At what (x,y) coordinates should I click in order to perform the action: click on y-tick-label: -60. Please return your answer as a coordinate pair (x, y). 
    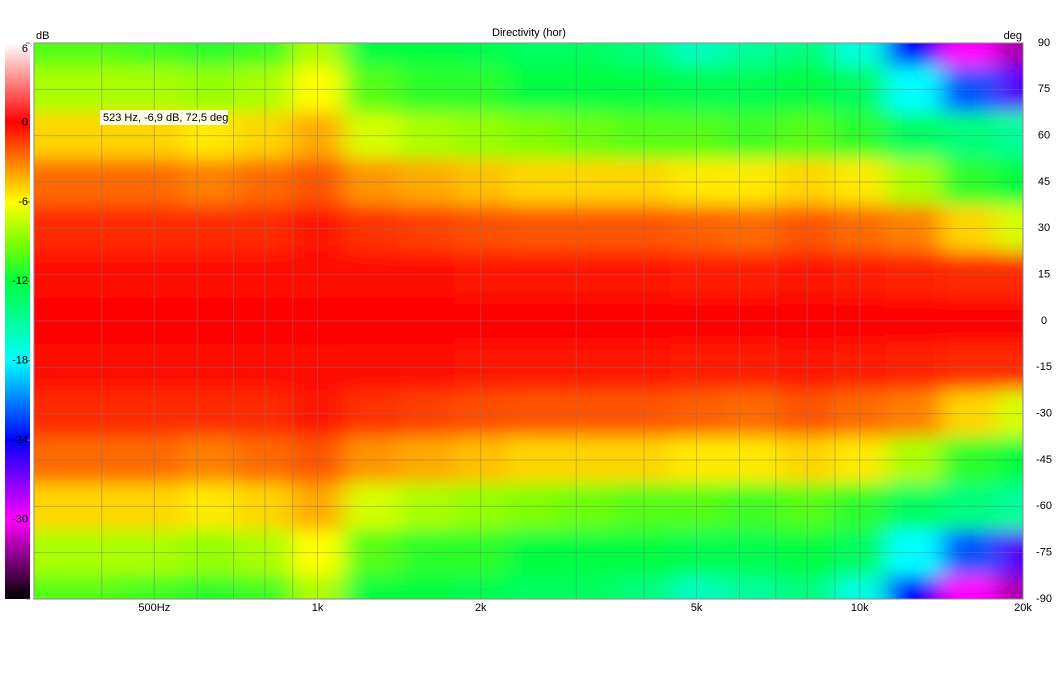
    Looking at the image, I should click on (1044, 506).